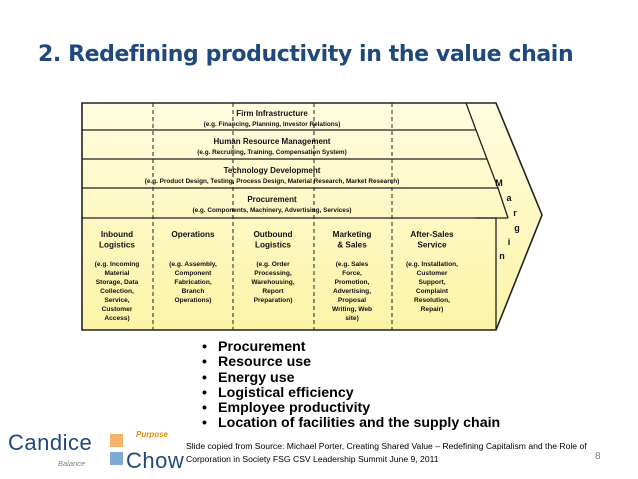 The width and height of the screenshot is (638, 479). Describe the element at coordinates (273, 273) in the screenshot. I see `primary-activity-detail: Processing,` at that location.